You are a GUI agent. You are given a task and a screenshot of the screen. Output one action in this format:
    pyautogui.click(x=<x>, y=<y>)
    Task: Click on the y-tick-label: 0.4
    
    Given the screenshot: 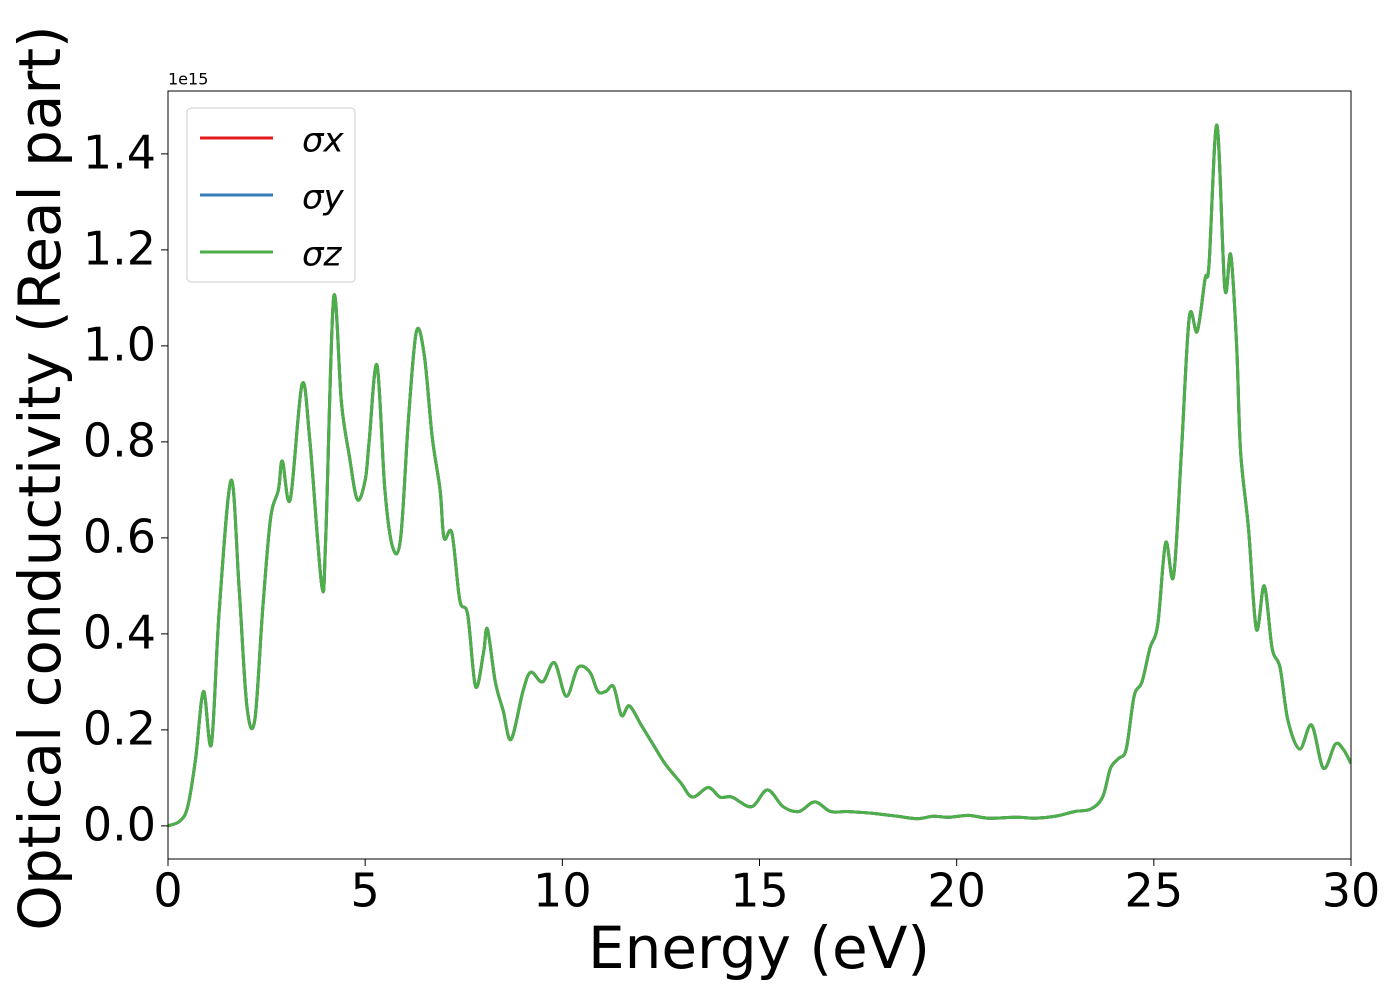 What is the action you would take?
    pyautogui.click(x=119, y=632)
    